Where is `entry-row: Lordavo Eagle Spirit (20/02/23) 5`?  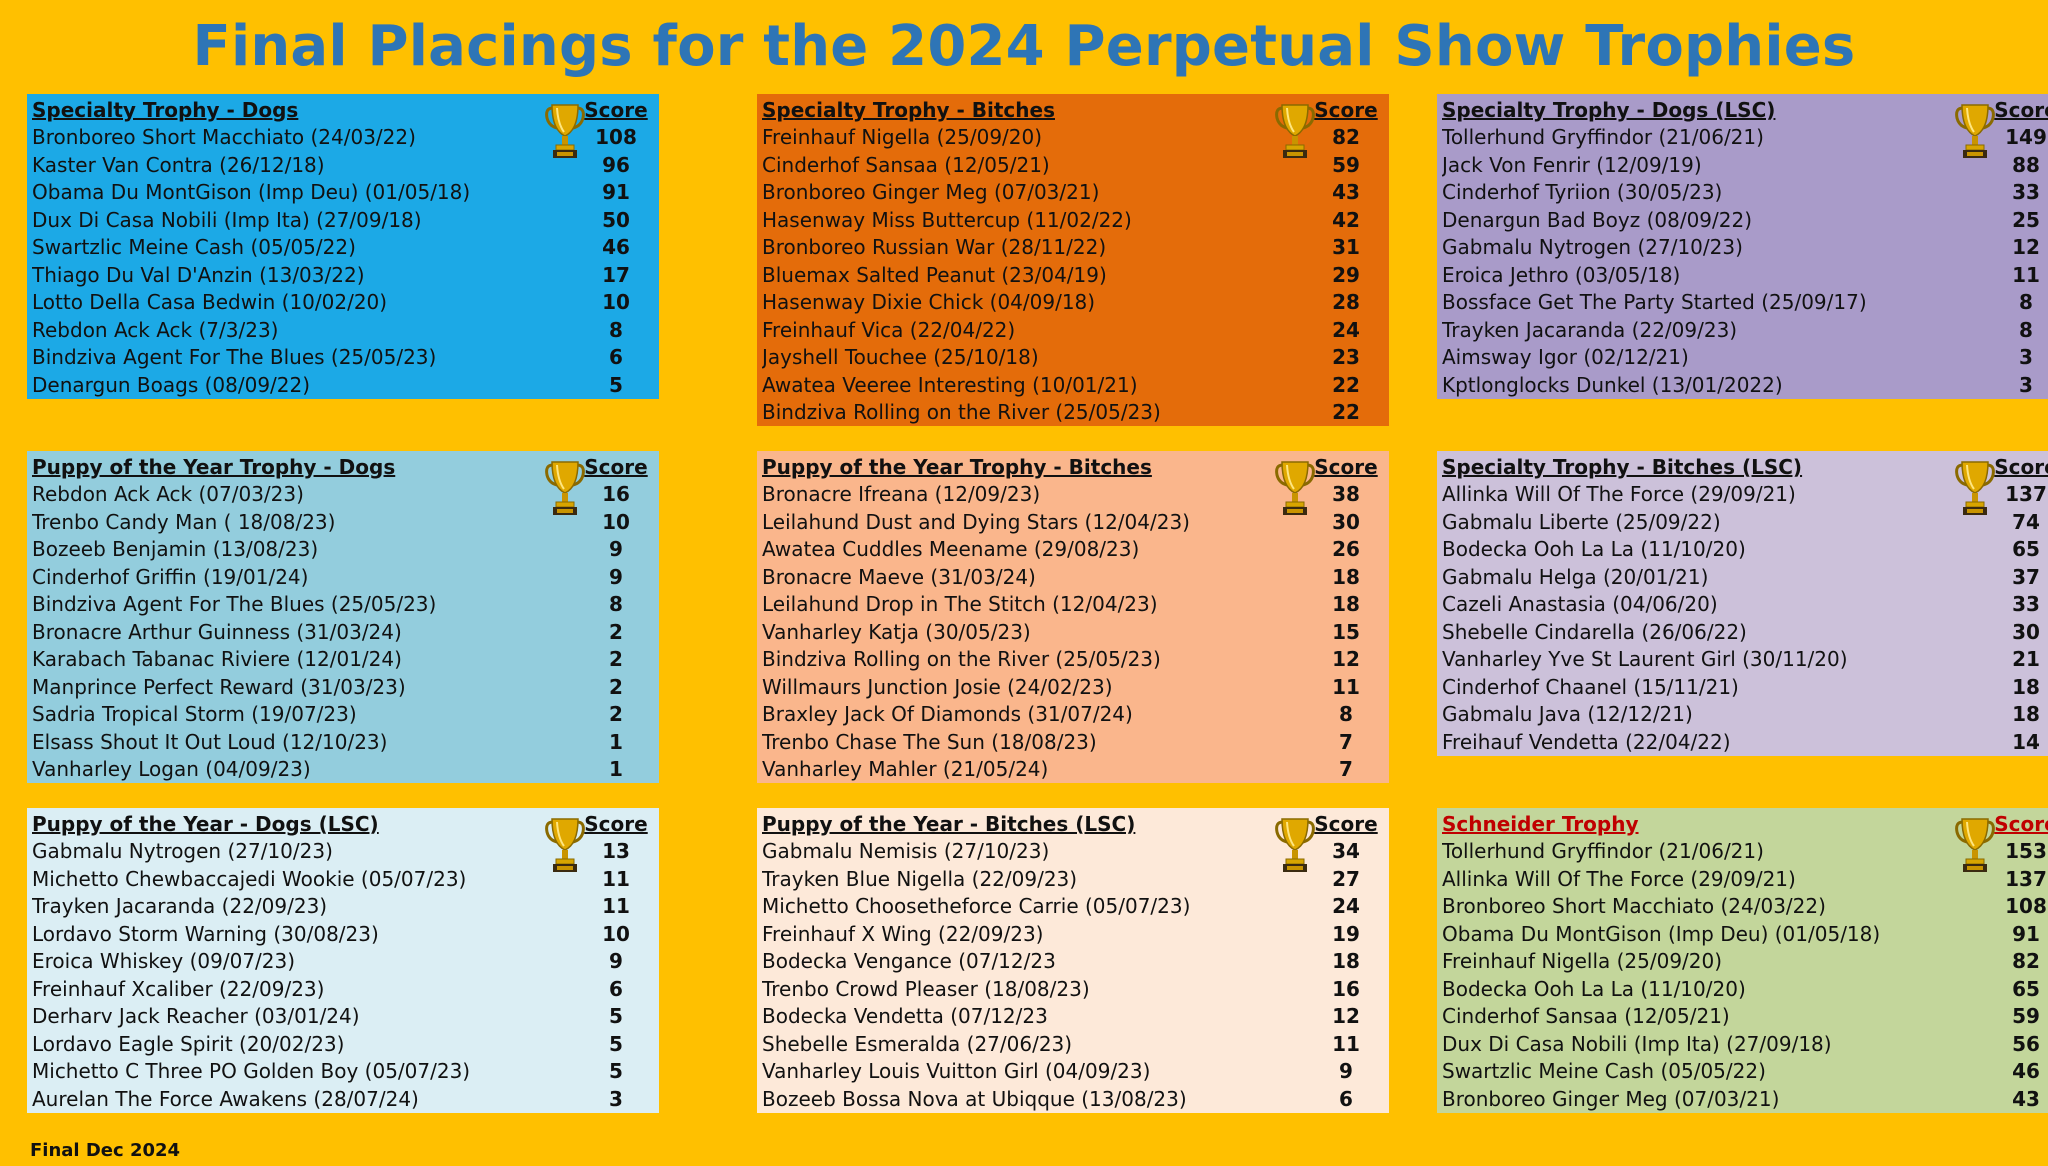
entry-row: Lordavo Eagle Spirit (20/02/23) 5 is located at coordinates (341, 1044).